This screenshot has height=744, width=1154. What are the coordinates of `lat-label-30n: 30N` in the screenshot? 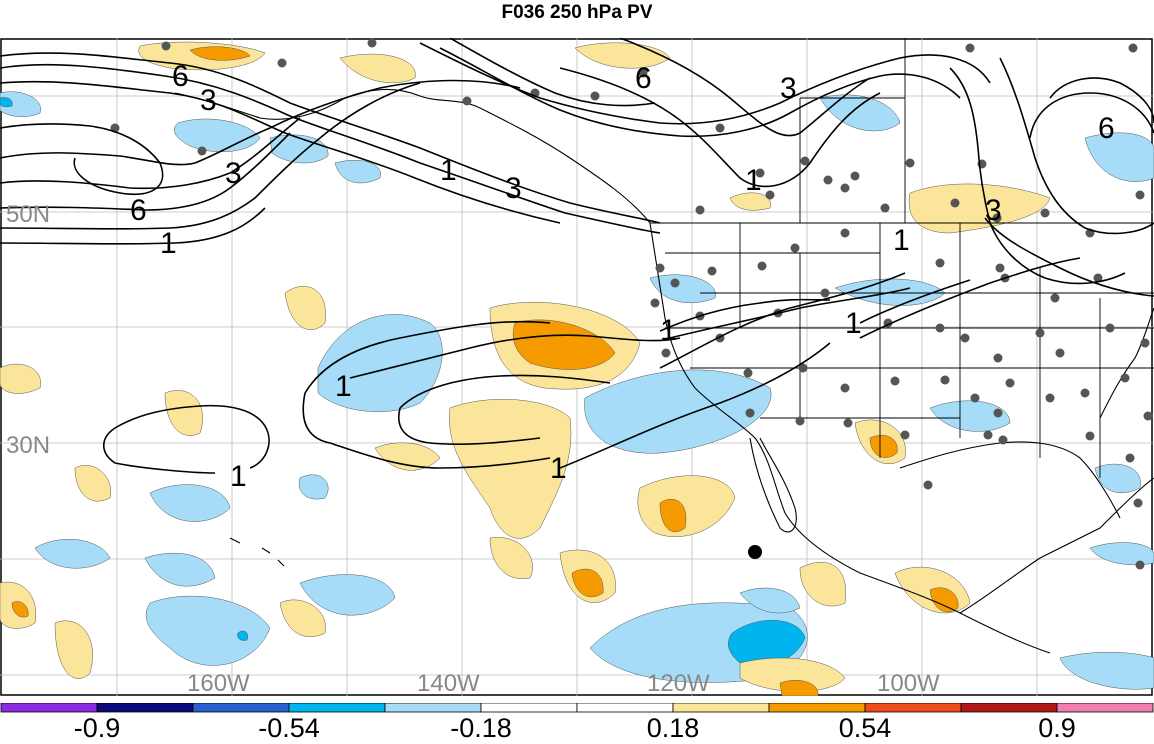 It's located at (28, 445).